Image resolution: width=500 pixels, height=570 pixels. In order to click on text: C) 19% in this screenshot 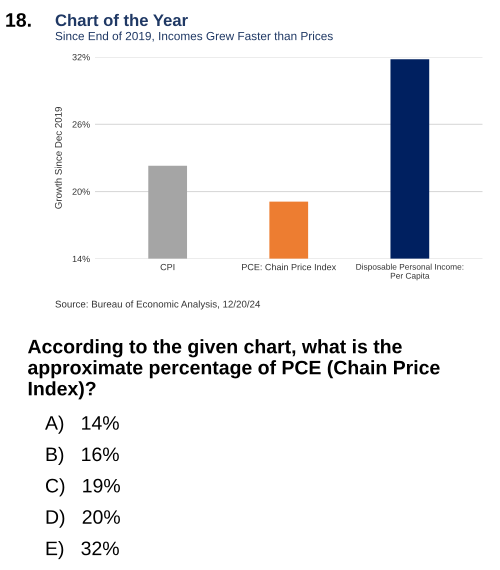, I will do `click(83, 487)`.